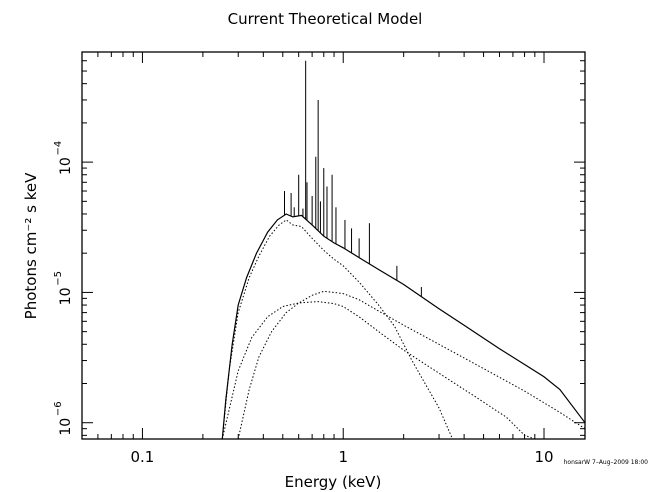  I want to click on chart-title: Current Theoretical Model, so click(325, 19).